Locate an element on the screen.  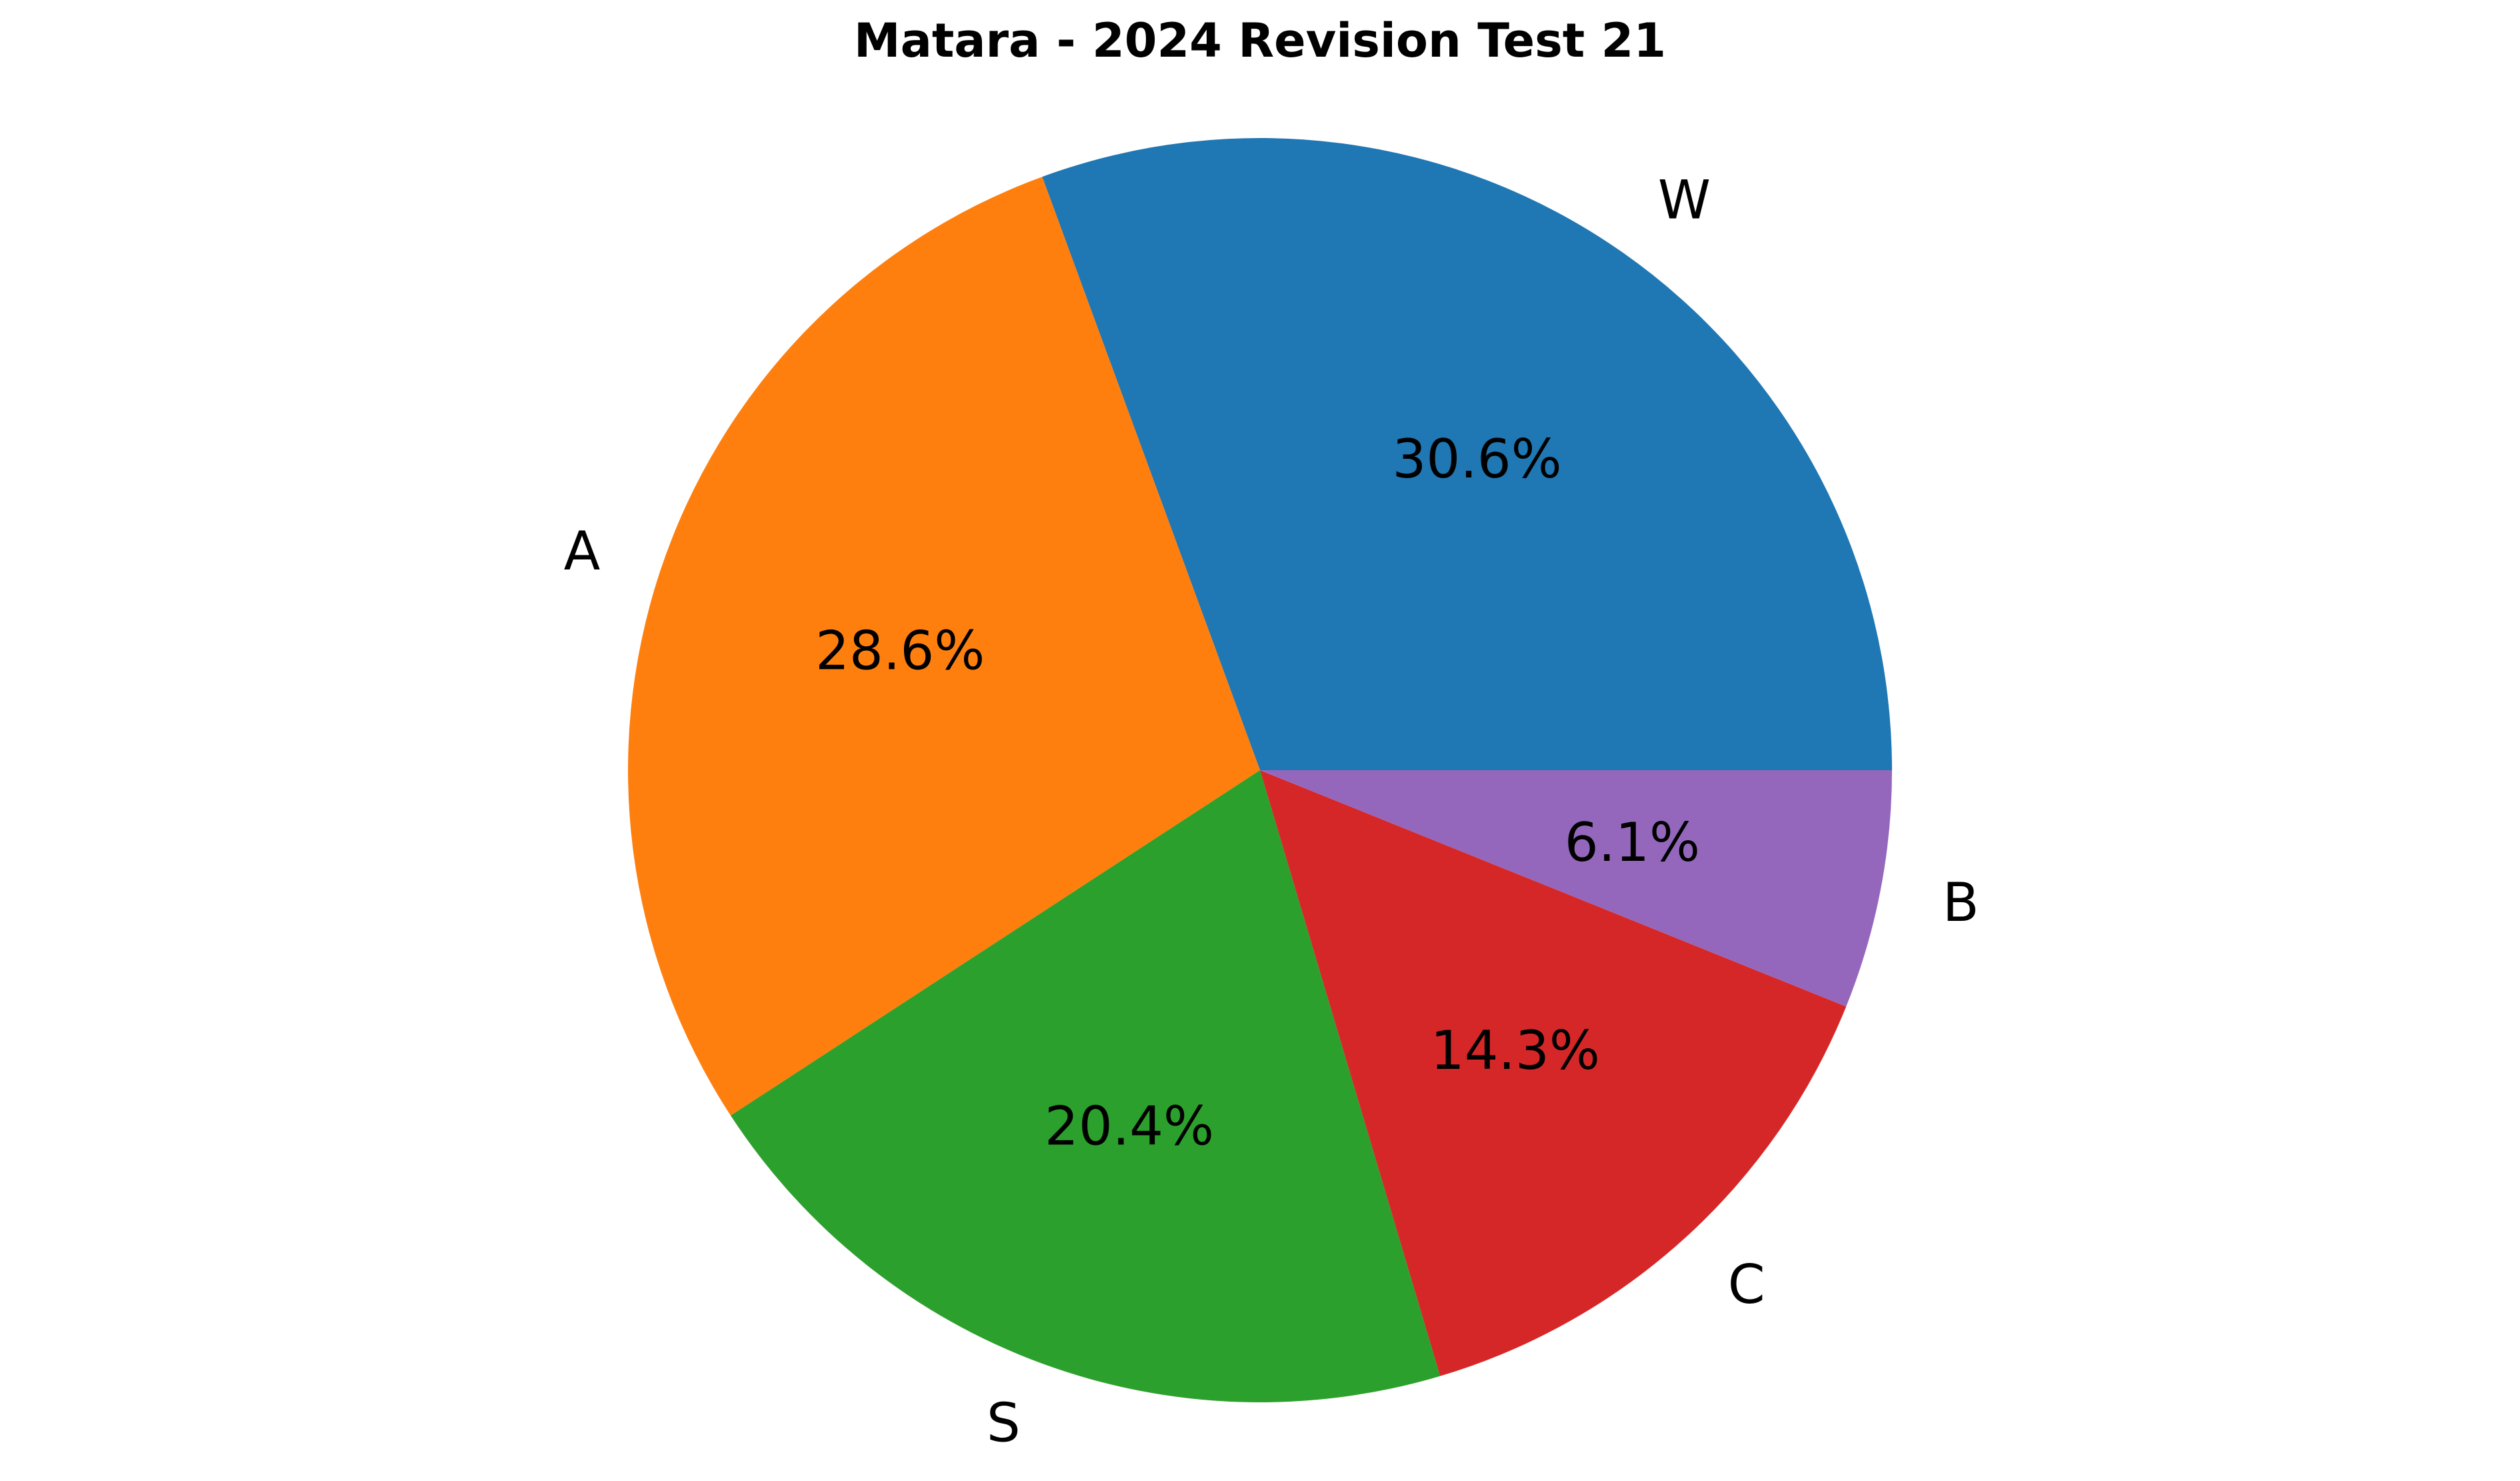
pct-label-c: 14.3% is located at coordinates (1515, 1051).